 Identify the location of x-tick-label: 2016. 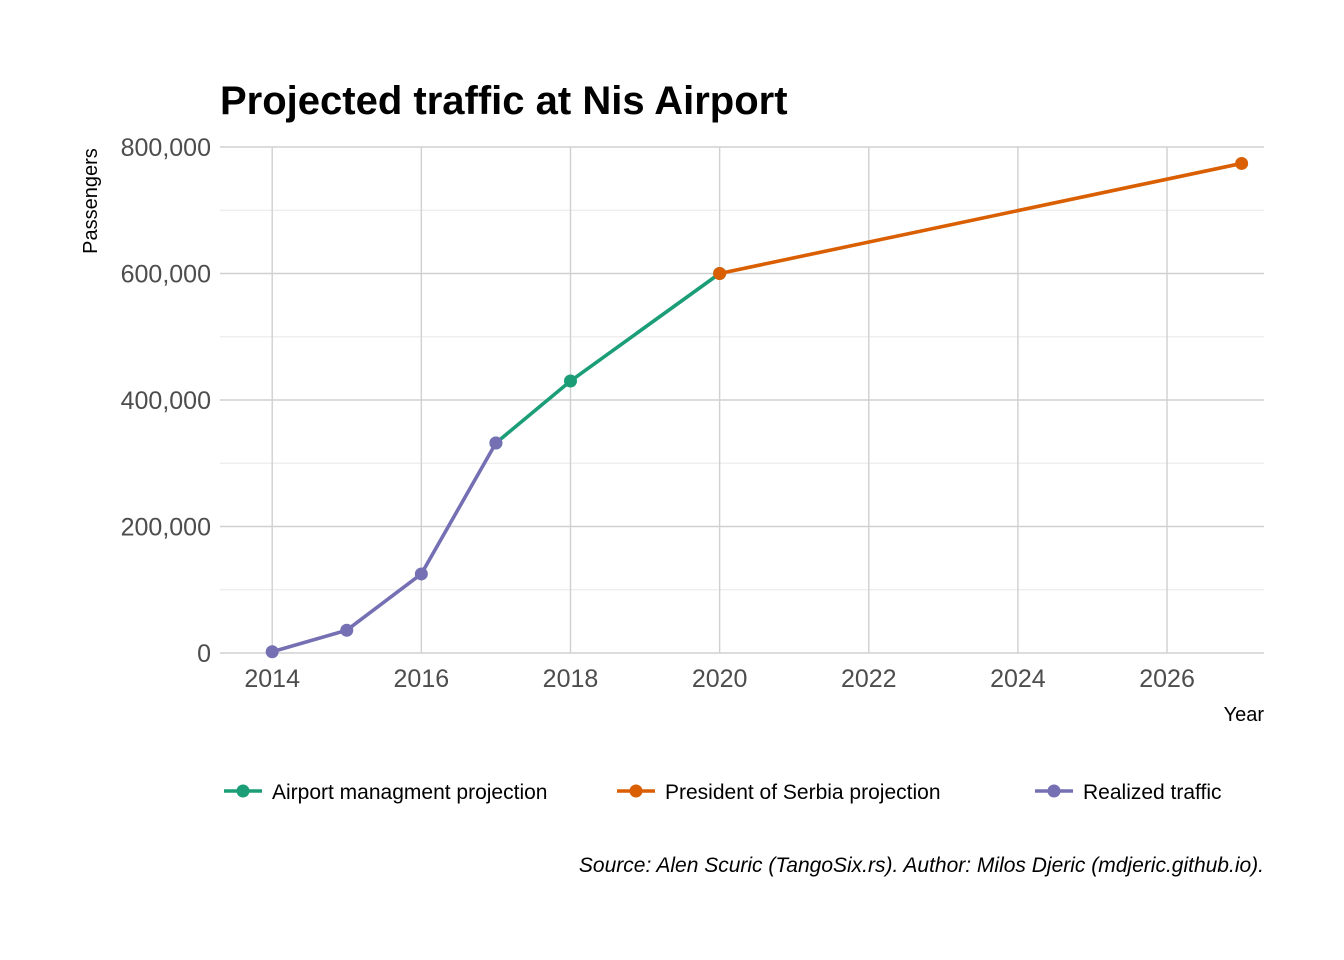
(422, 679).